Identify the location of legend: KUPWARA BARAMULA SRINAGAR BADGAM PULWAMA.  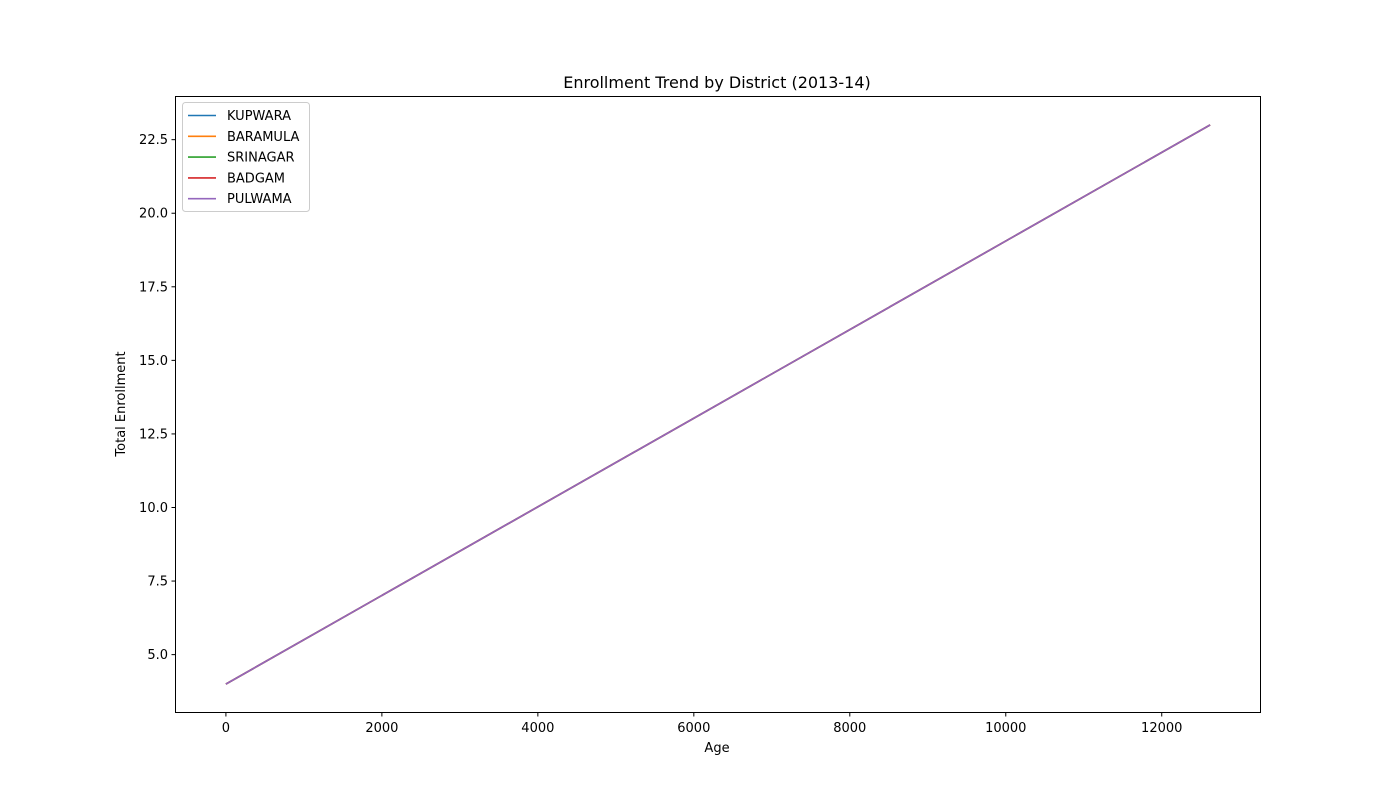
(246, 157).